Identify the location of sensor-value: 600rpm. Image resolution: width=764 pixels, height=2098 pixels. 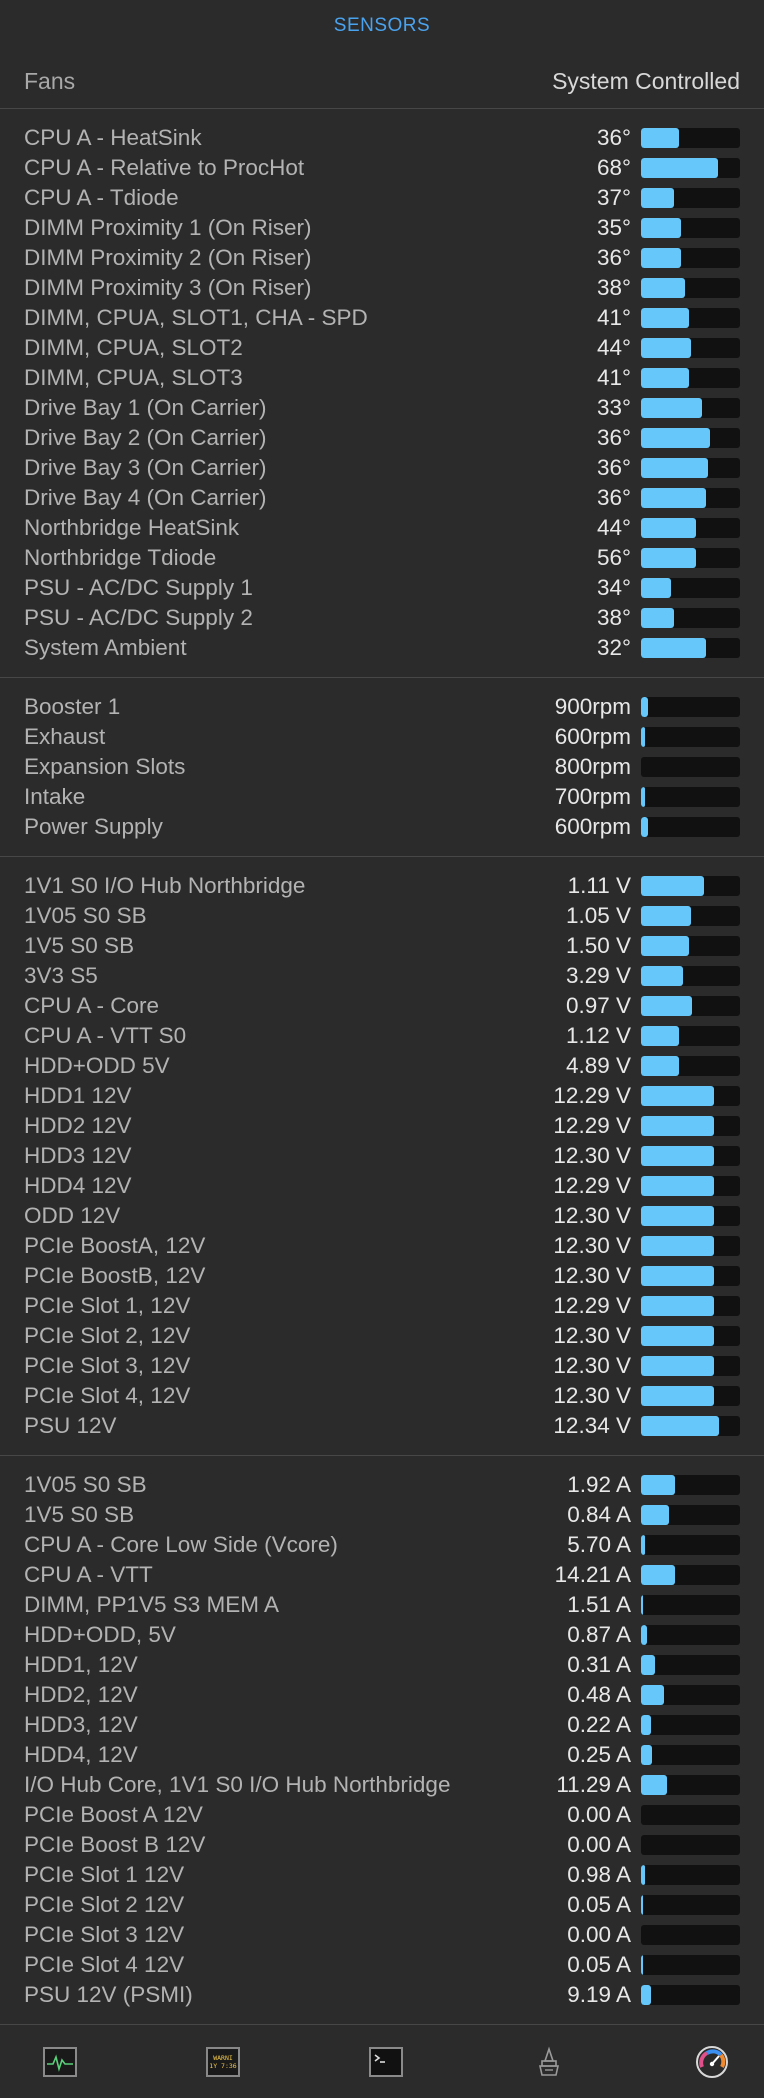
(592, 826).